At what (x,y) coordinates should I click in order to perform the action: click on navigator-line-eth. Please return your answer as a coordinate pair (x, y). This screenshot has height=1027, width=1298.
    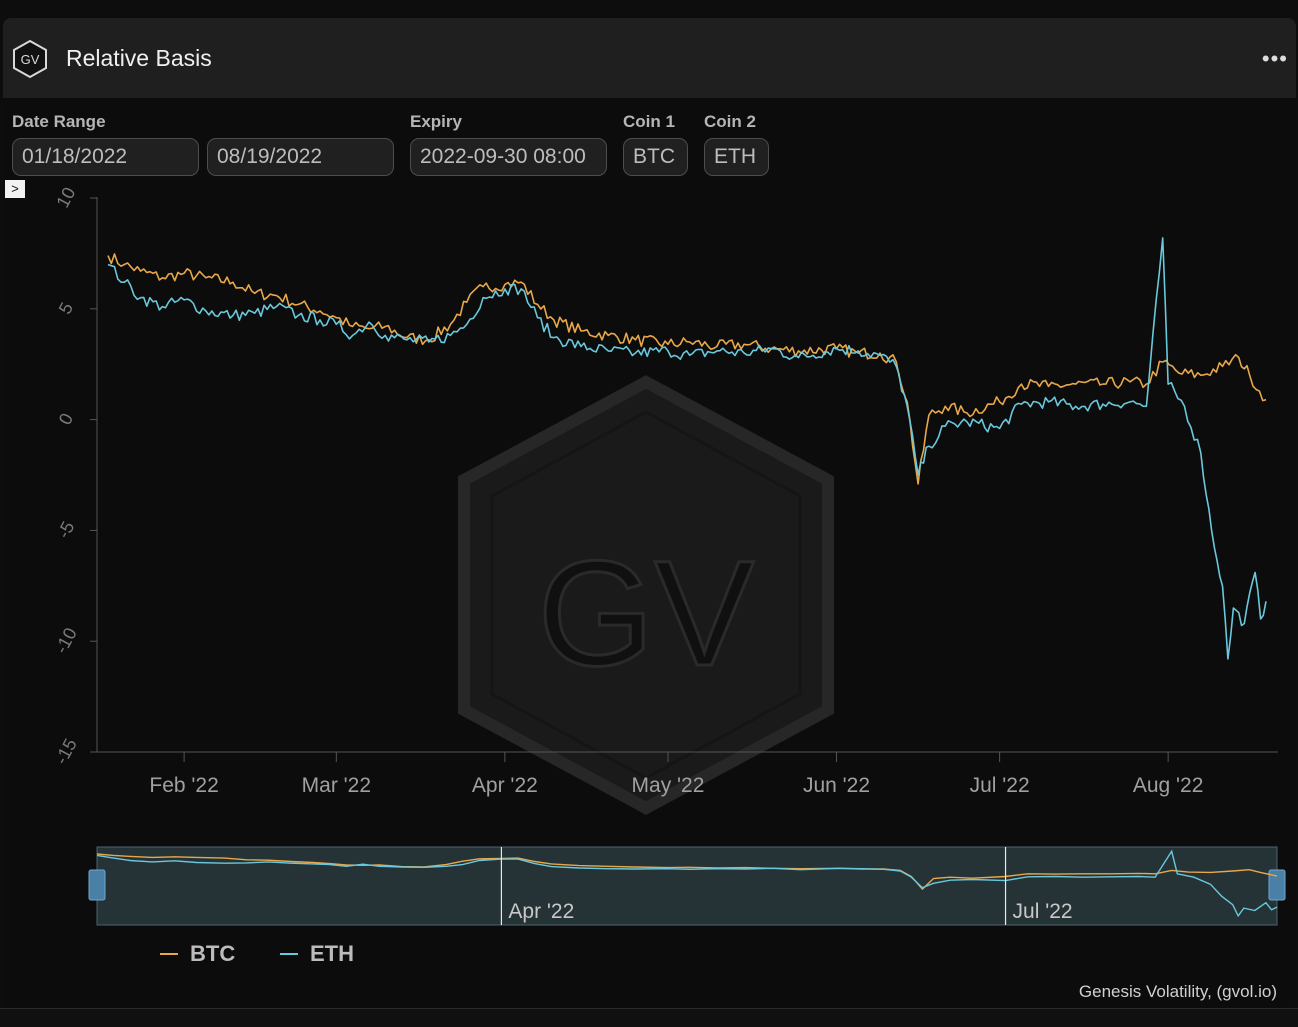
    Looking at the image, I should click on (687, 883).